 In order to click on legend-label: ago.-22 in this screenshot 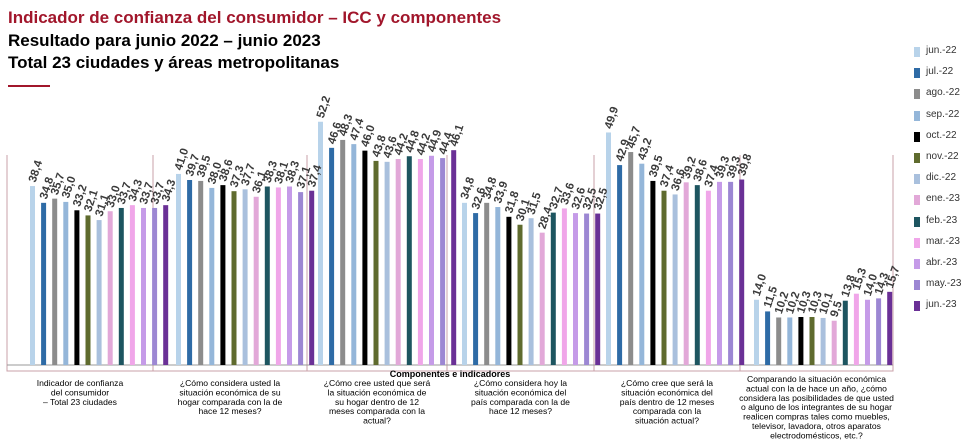, I will do `click(943, 93)`.